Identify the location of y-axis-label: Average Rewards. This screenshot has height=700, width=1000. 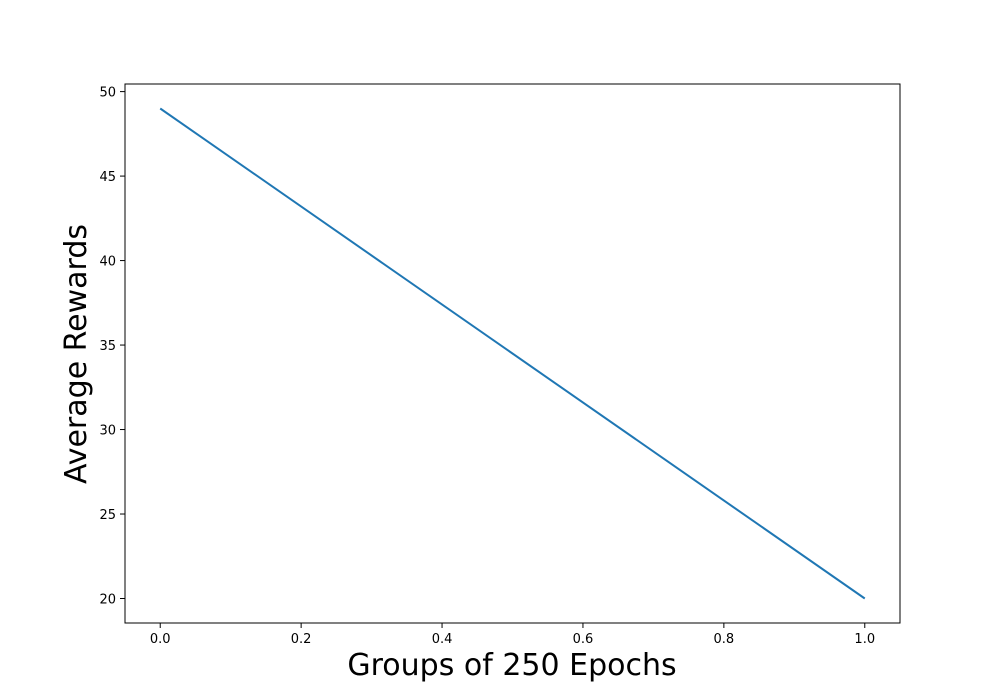
(76, 354).